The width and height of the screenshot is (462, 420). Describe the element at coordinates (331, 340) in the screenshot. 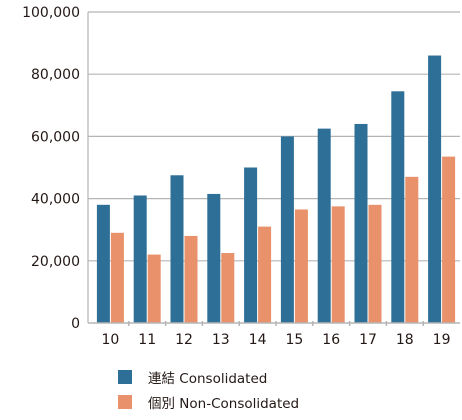

I see `x-tick-label: 16` at that location.